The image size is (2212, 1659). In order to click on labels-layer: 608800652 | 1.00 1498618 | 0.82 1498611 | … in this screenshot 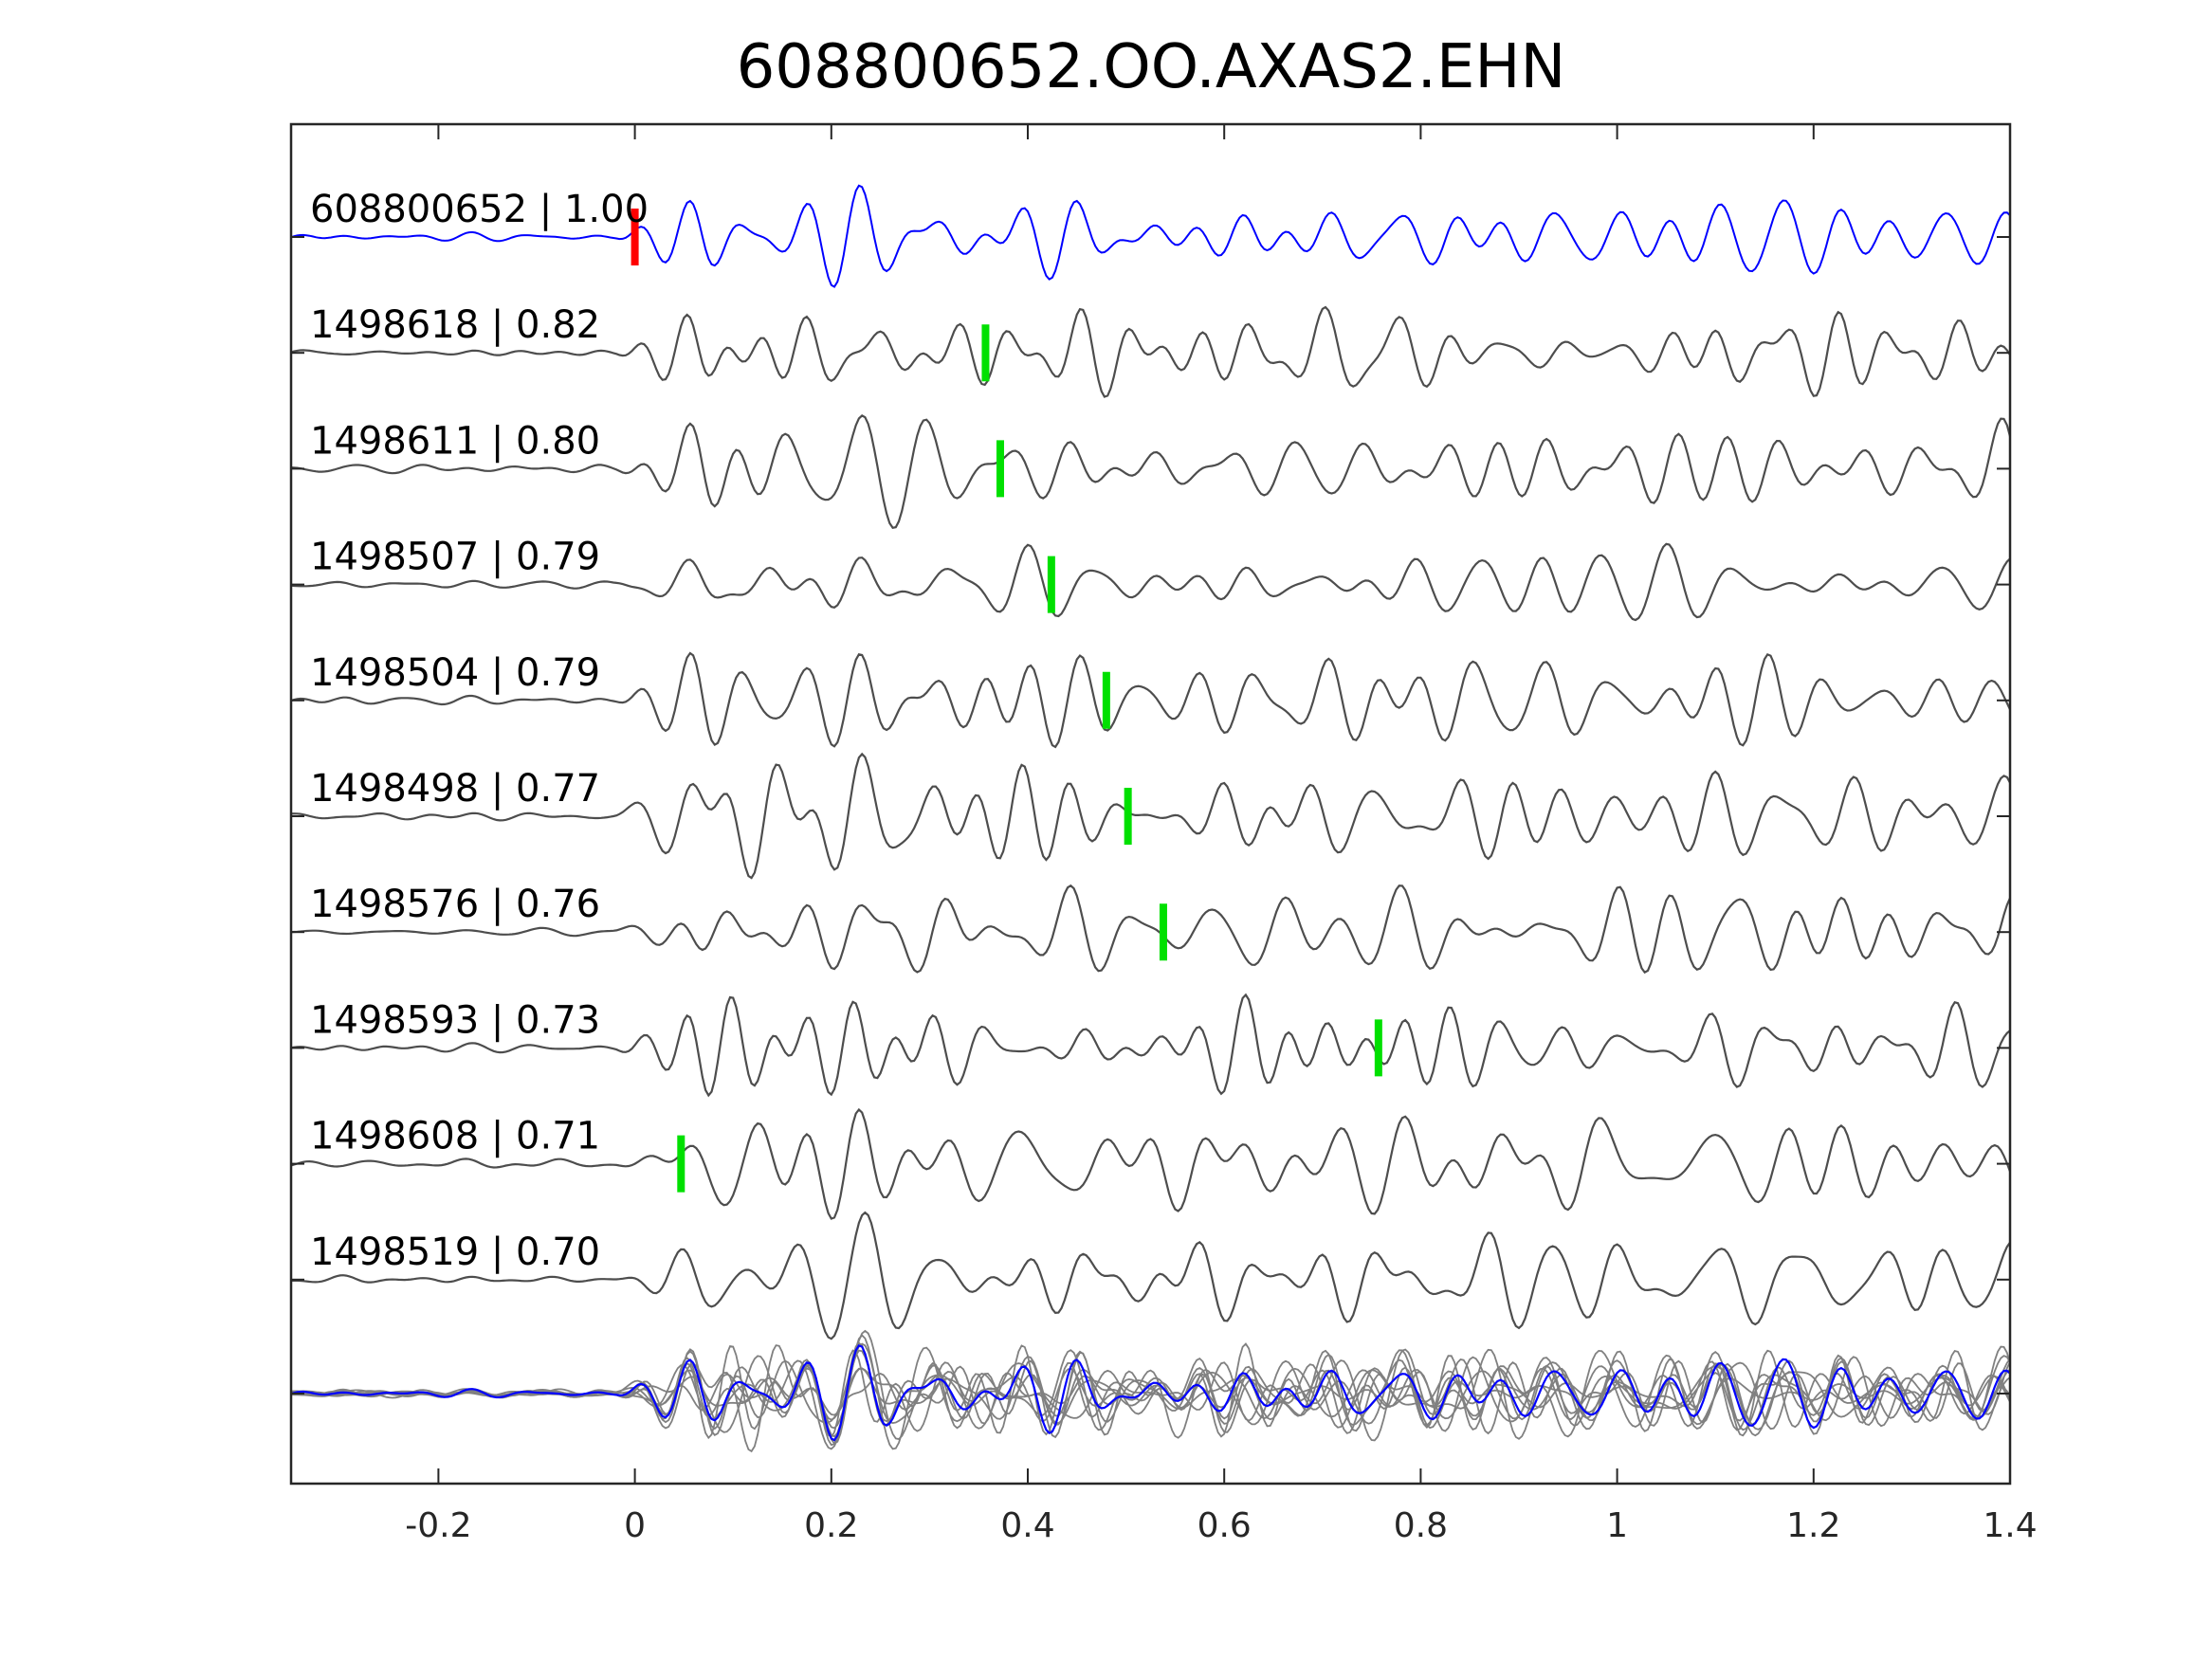, I will do `click(479, 731)`.